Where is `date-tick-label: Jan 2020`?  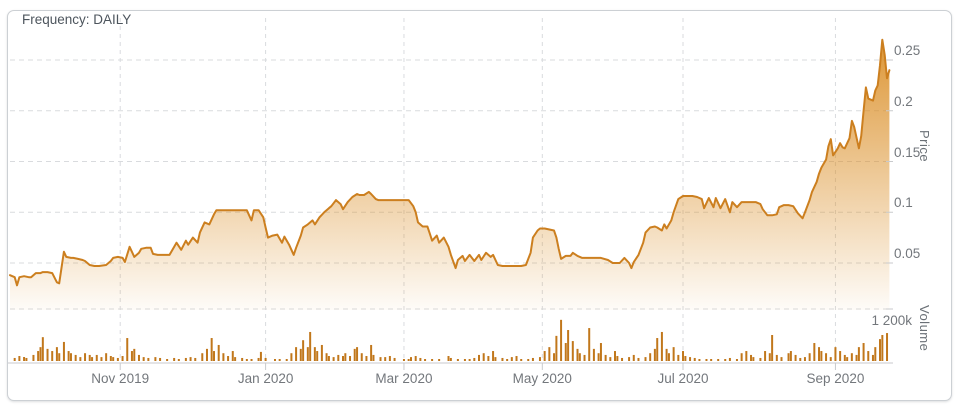 date-tick-label: Jan 2020 is located at coordinates (265, 378).